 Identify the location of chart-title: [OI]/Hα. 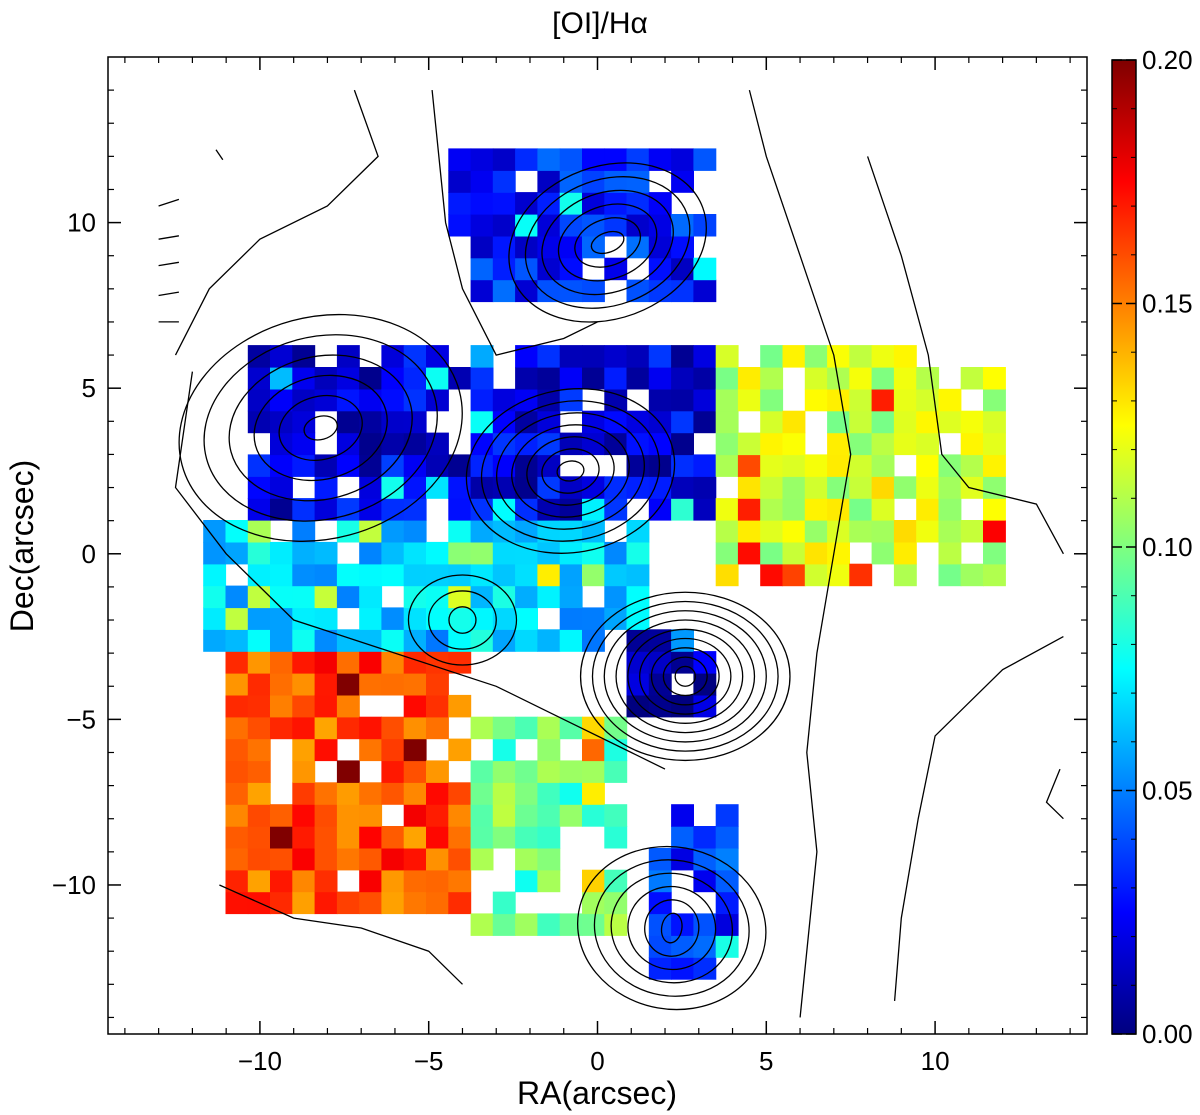
(600, 23).